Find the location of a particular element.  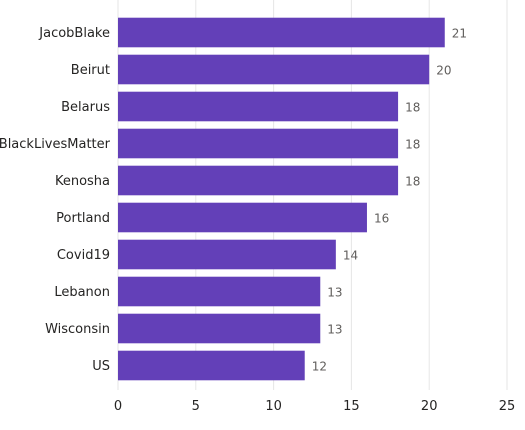

x-axis-tick-labels: 0 5 10 15 20 25 is located at coordinates (314, 406).